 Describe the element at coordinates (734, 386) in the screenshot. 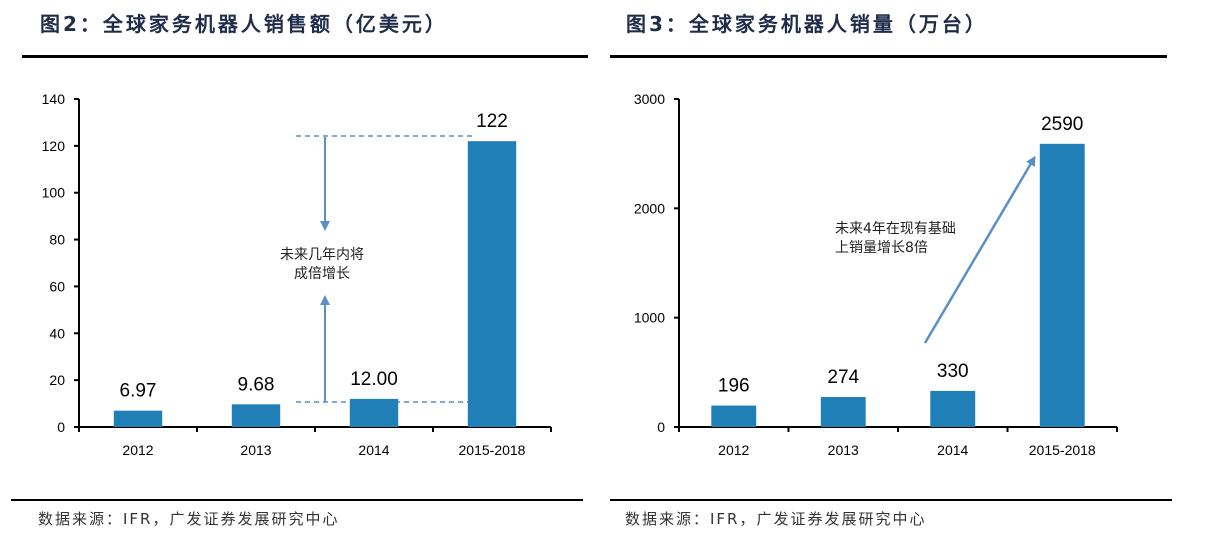

I see `data-label: 196` at that location.